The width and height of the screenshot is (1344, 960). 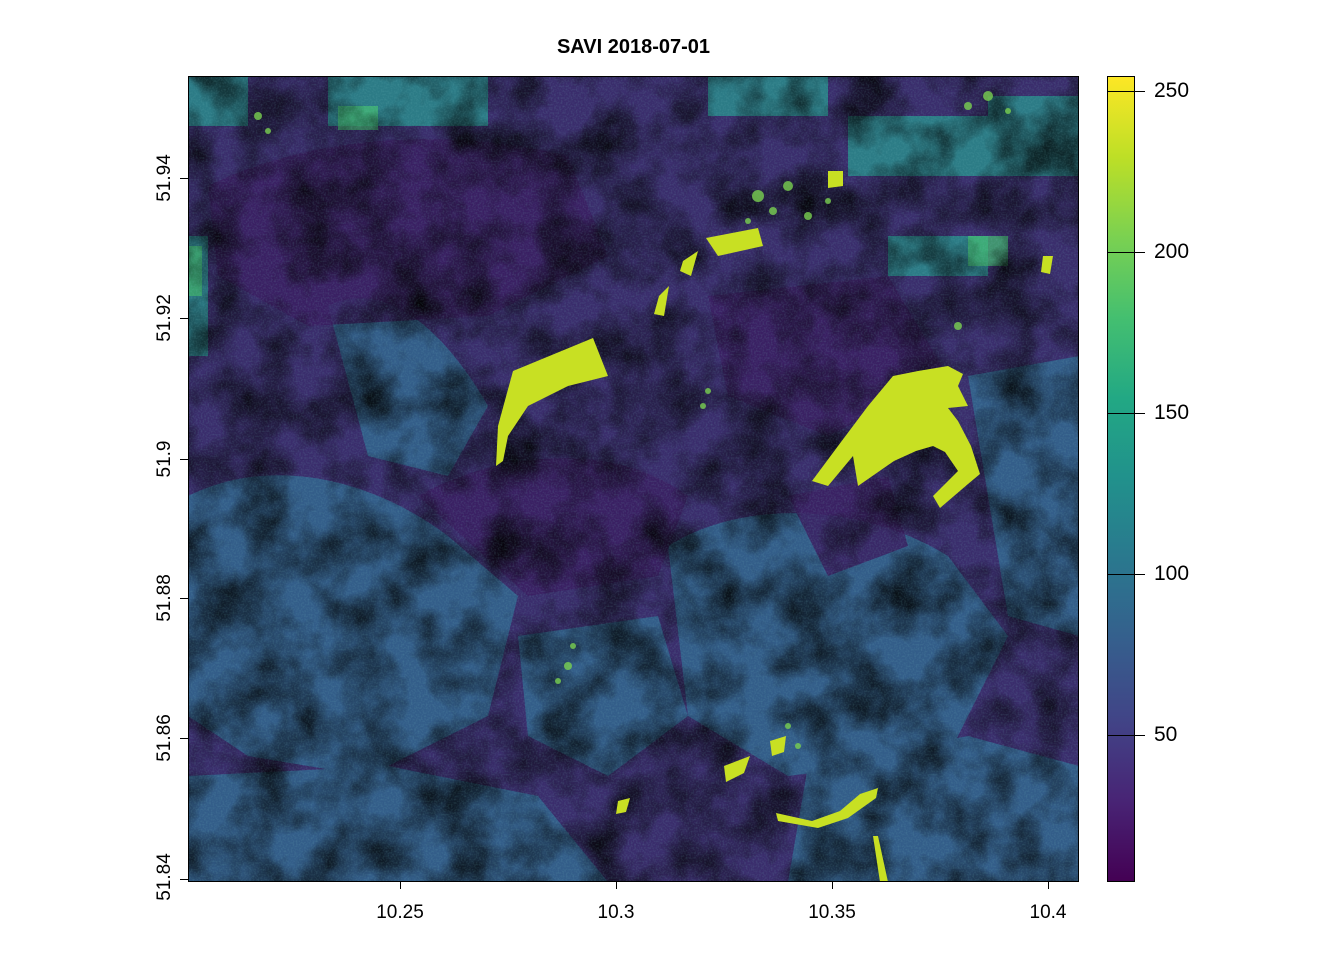 I want to click on y-tick-label: 51.84, so click(x=164, y=877).